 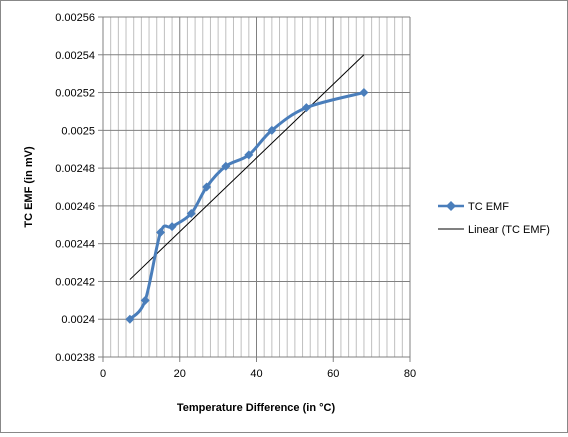 What do you see at coordinates (75, 358) in the screenshot?
I see `y-tick-label: 0.00238` at bounding box center [75, 358].